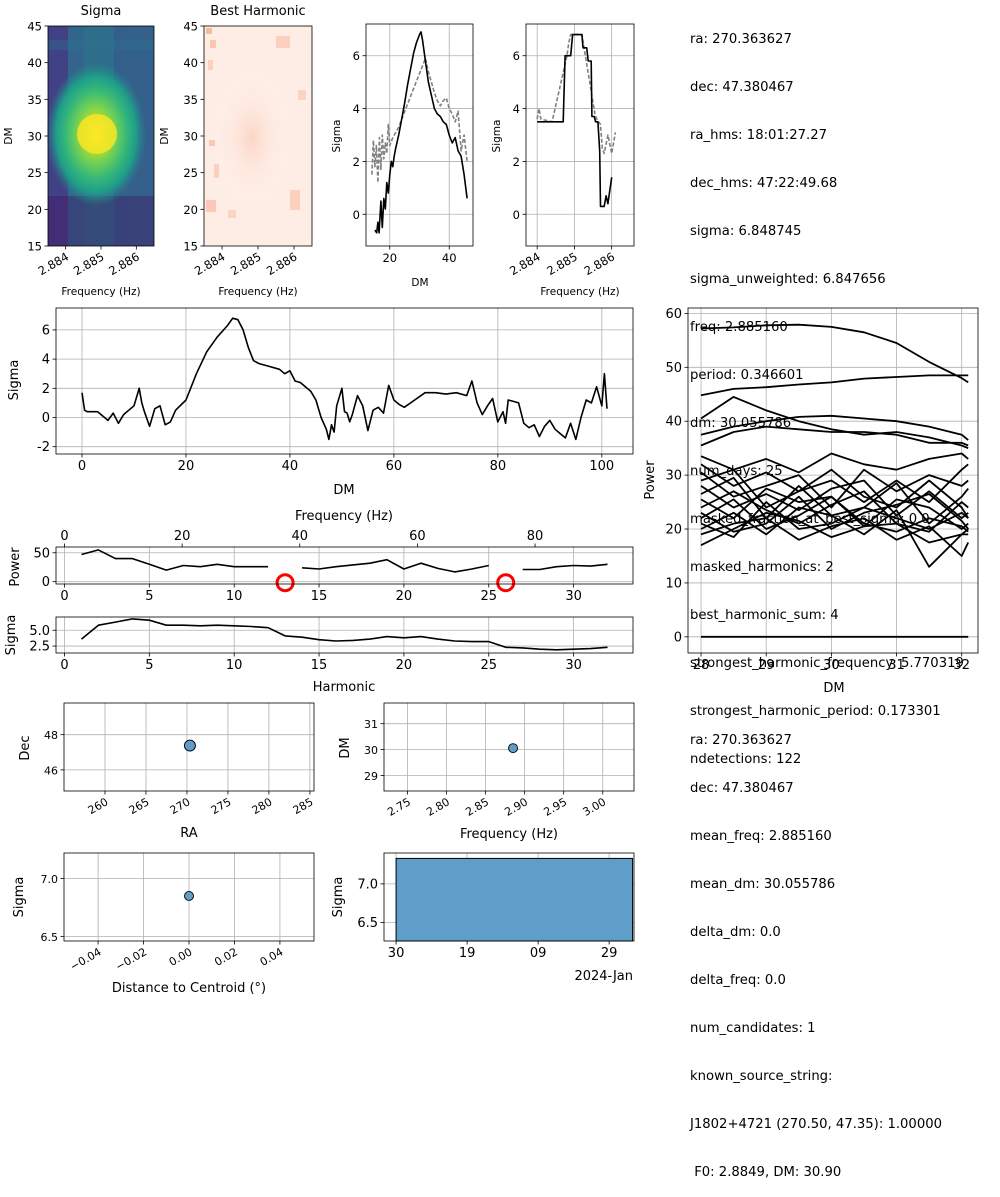  Describe the element at coordinates (555, 807) in the screenshot. I see `x-tick-label: 2.95` at that location.